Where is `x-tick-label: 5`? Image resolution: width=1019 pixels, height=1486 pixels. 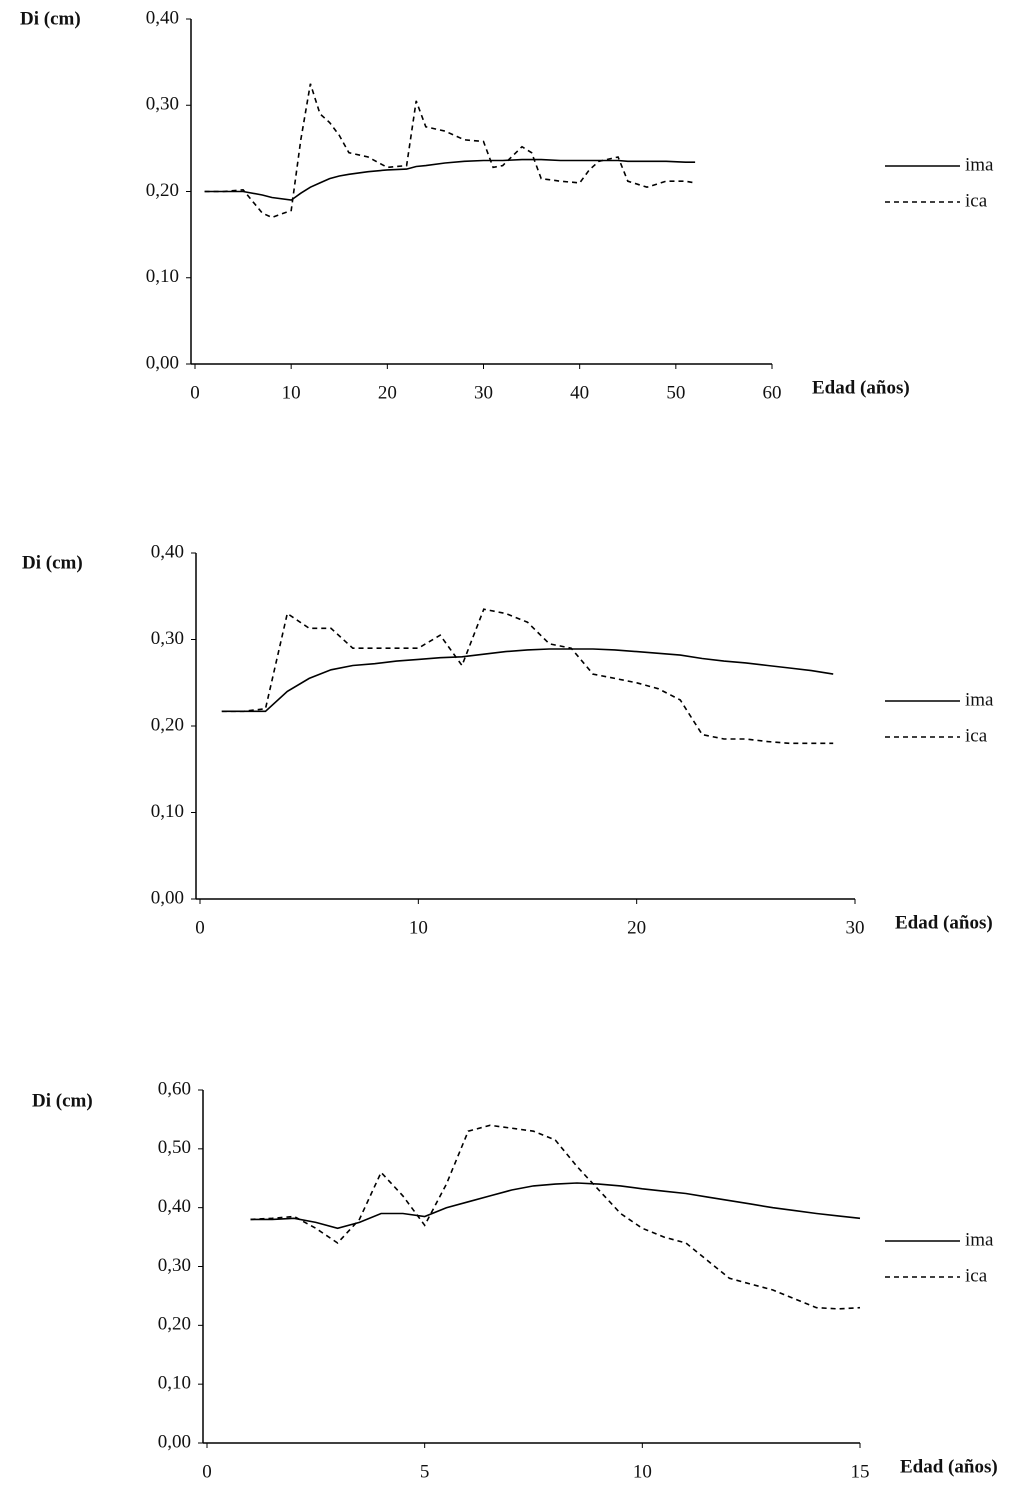
x-tick-label: 5 is located at coordinates (425, 1471).